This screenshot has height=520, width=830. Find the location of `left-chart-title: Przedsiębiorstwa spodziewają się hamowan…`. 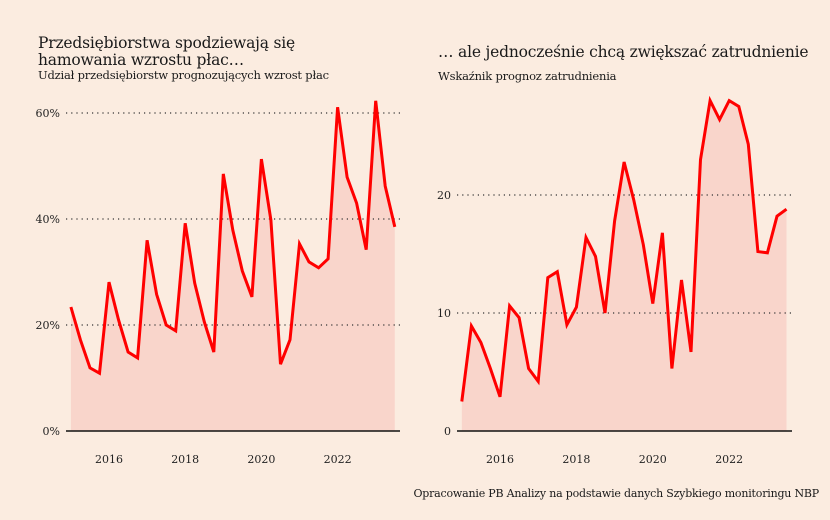

left-chart-title: Przedsiębiorstwa spodziewają się hamowan… is located at coordinates (167, 51).